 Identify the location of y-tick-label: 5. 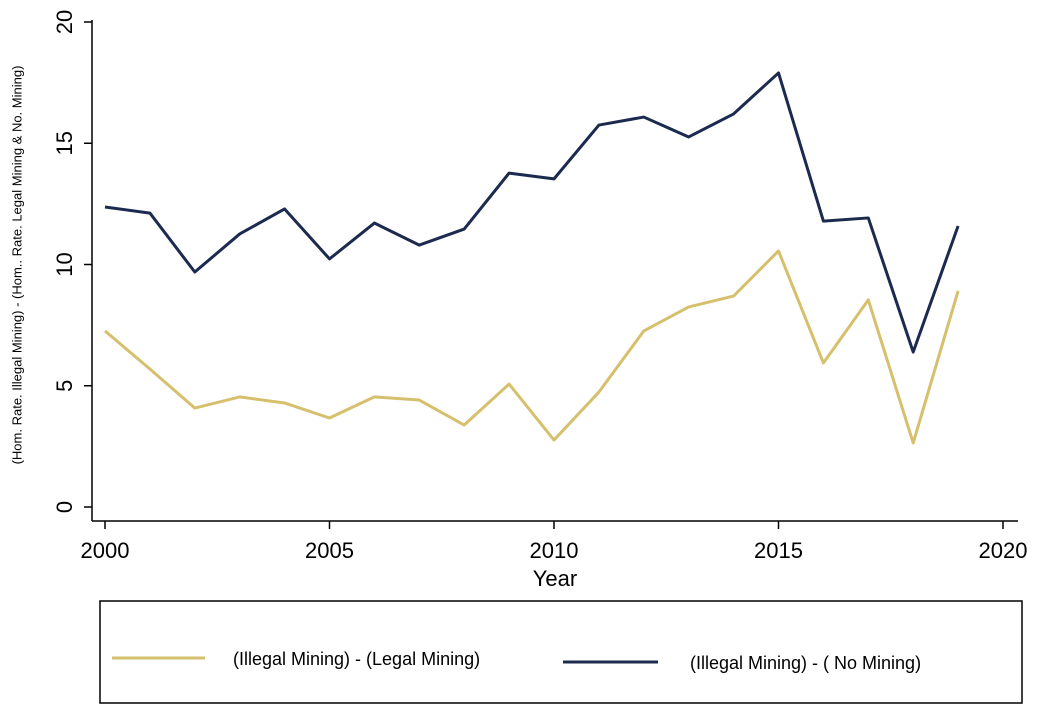
(64, 386).